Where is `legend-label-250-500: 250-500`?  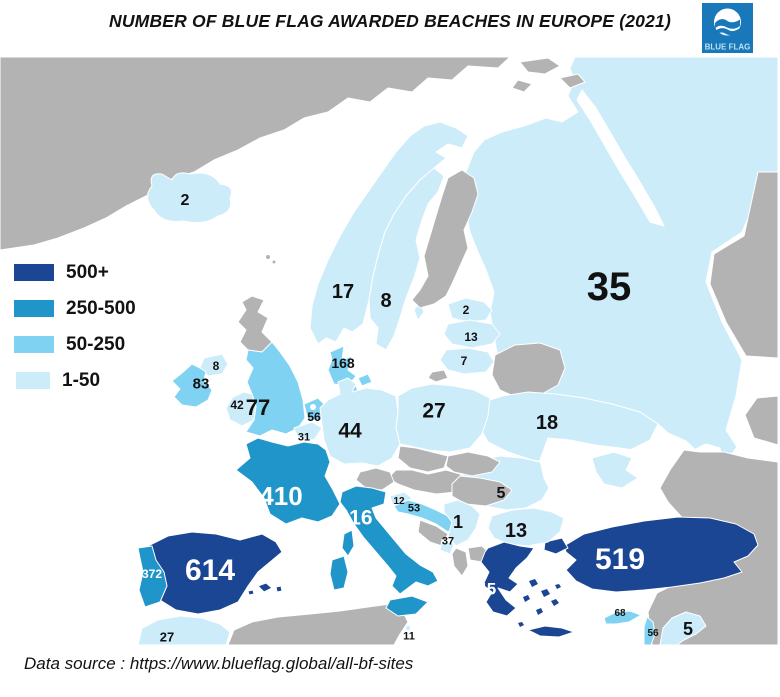
legend-label-250-500: 250-500 is located at coordinates (101, 308).